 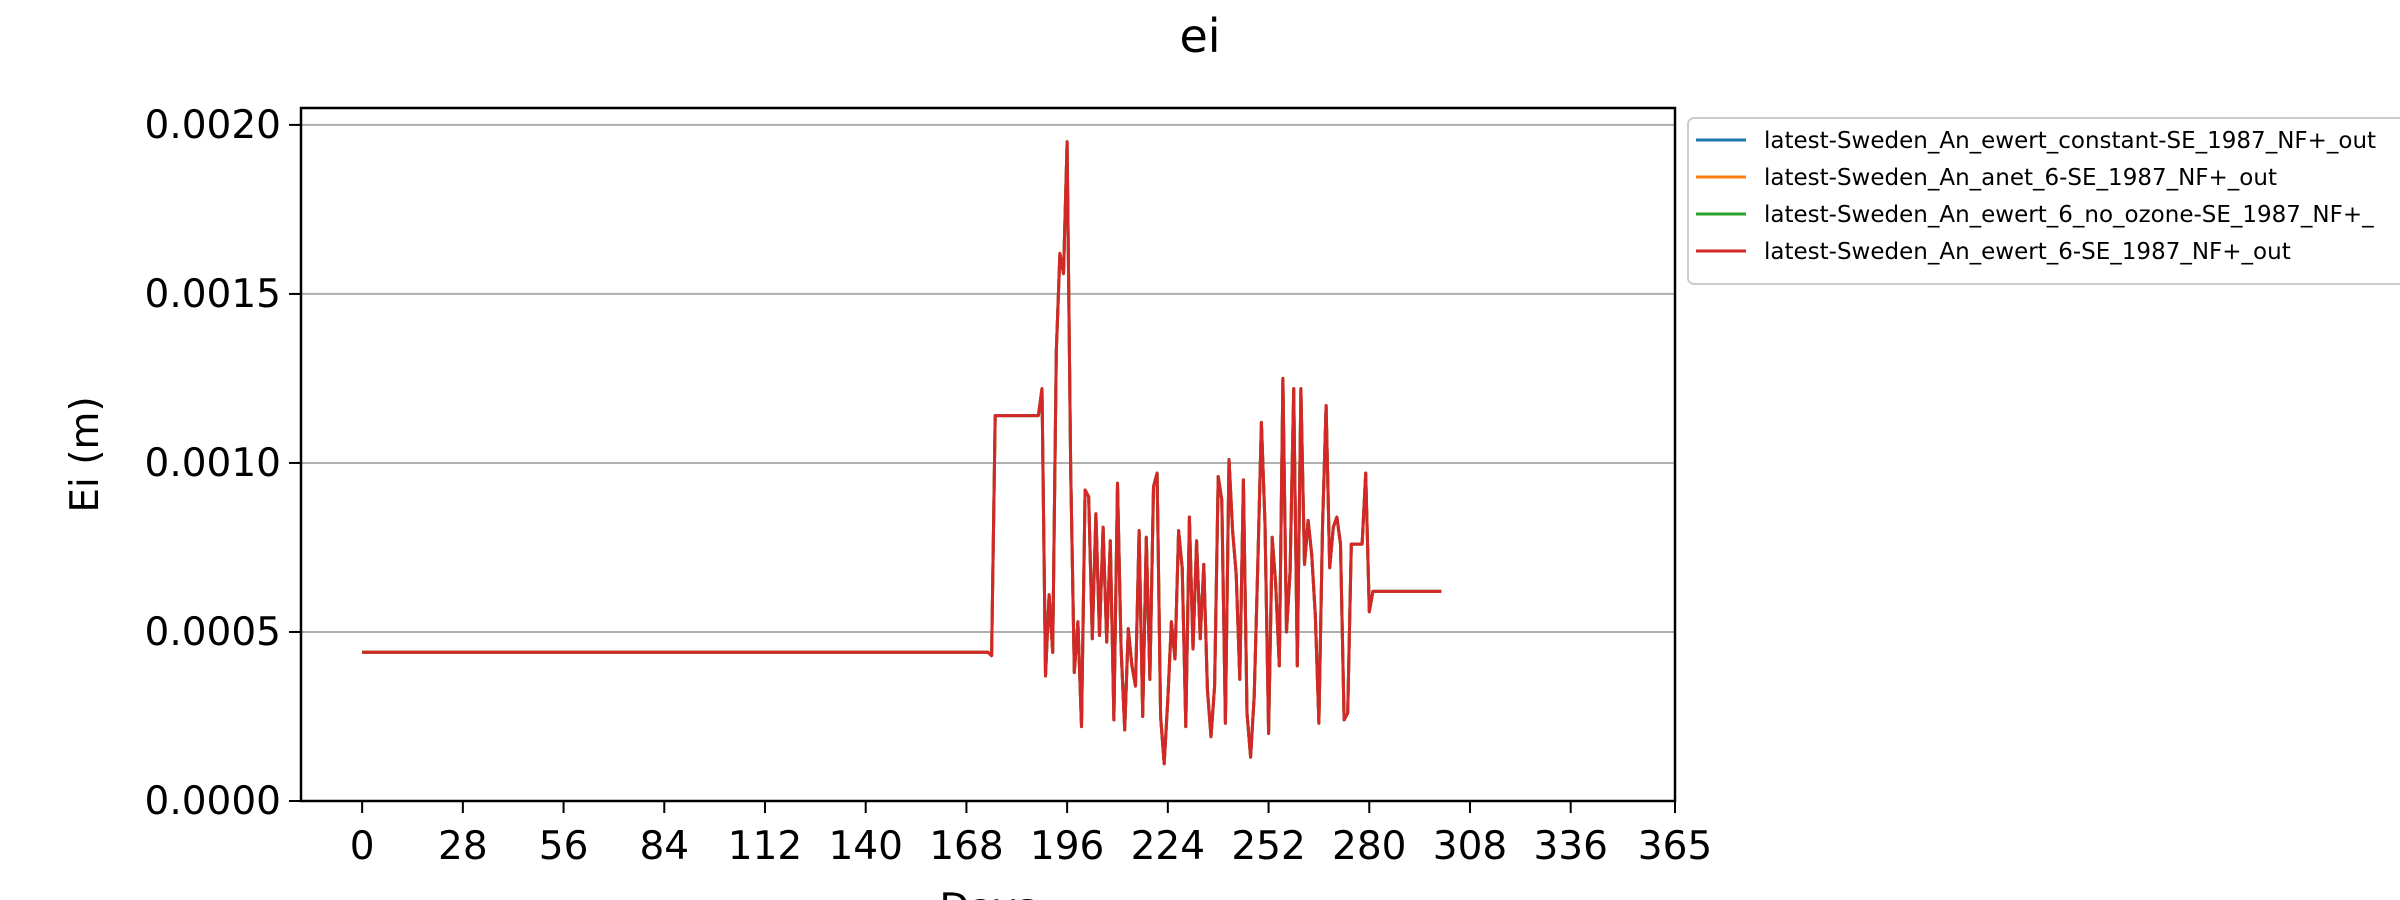 I want to click on legend-label: latest-Sweden_An_anet_6-SE_1987_NF+_out, so click(x=2020, y=178).